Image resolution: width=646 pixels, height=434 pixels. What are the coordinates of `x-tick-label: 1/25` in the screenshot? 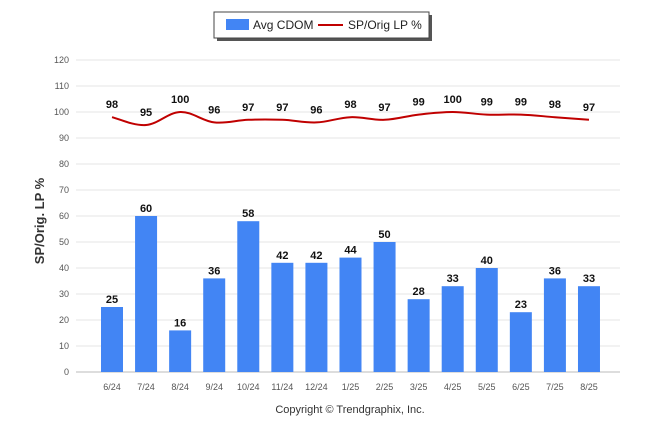 It's located at (351, 387).